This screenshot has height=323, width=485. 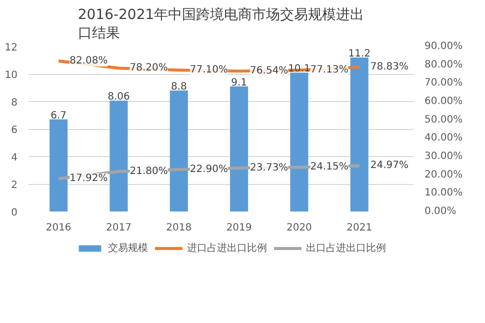 I want to click on y2-tick-label: 20.00%, so click(x=443, y=174).